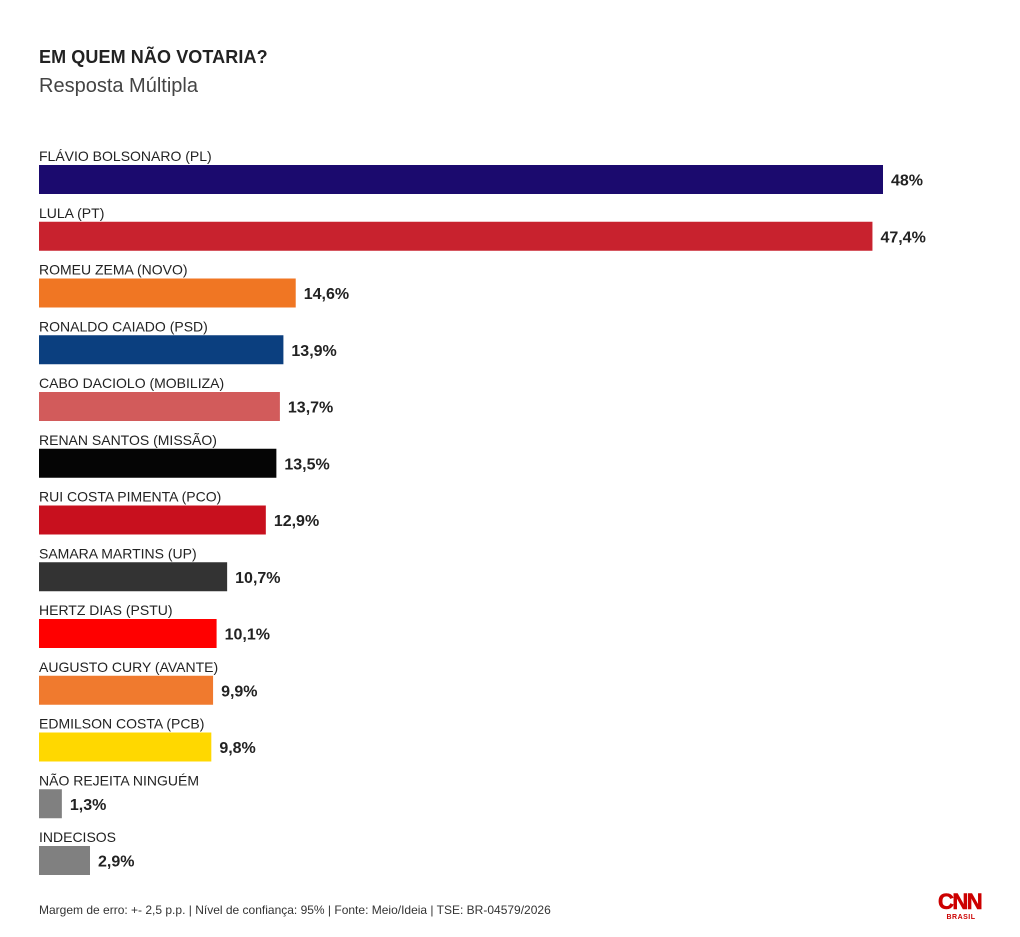  I want to click on value-label: 10,7%, so click(257, 578).